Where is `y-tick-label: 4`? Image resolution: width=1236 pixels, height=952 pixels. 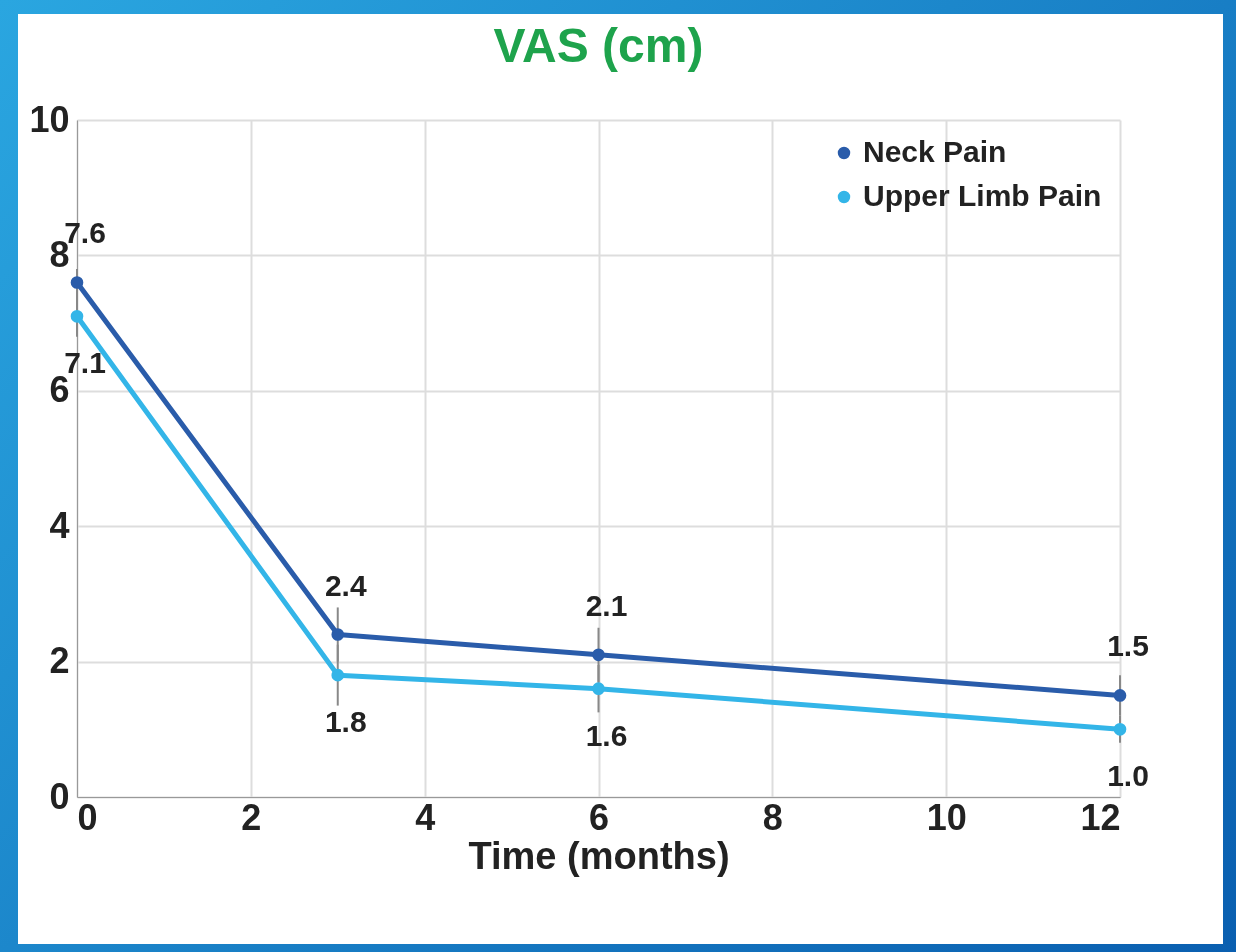 y-tick-label: 4 is located at coordinates (59, 525).